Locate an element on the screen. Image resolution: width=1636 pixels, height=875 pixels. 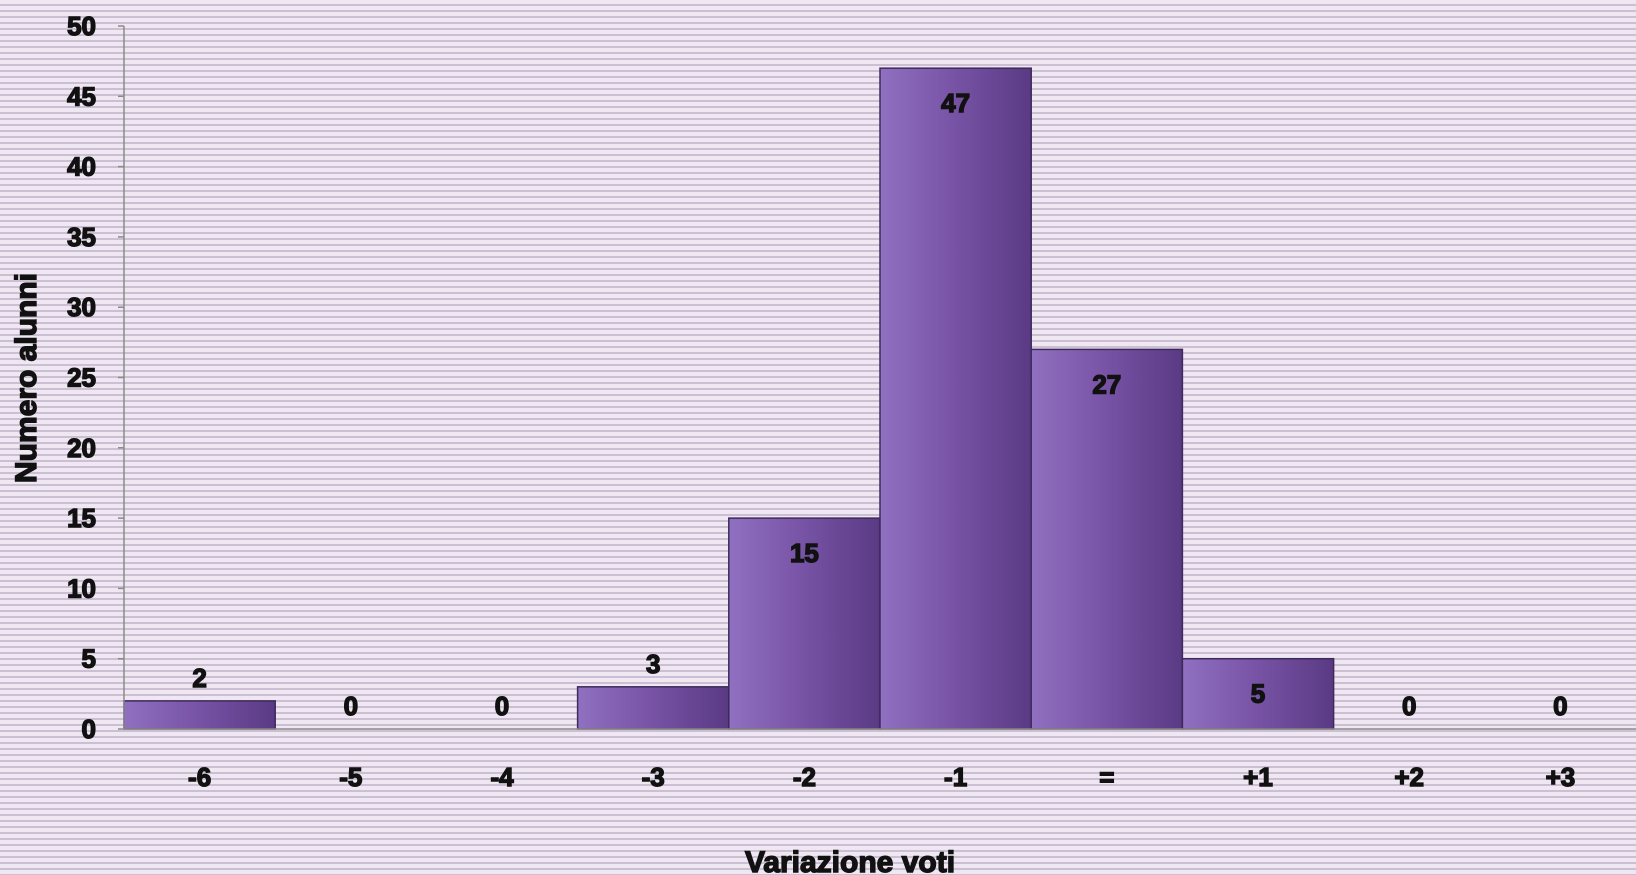
x-tick-label: -4 is located at coordinates (502, 777).